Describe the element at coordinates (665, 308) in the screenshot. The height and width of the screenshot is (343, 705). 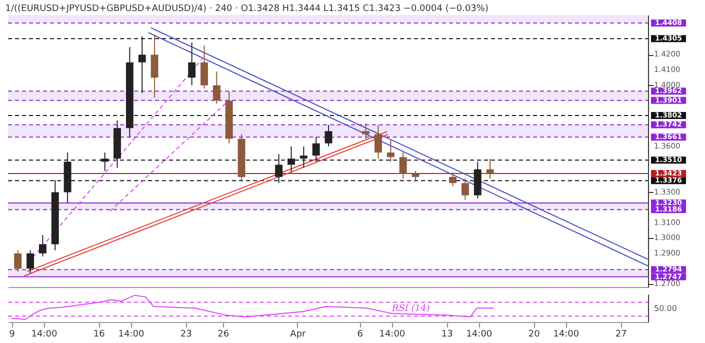
I see `text: 50.00` at that location.